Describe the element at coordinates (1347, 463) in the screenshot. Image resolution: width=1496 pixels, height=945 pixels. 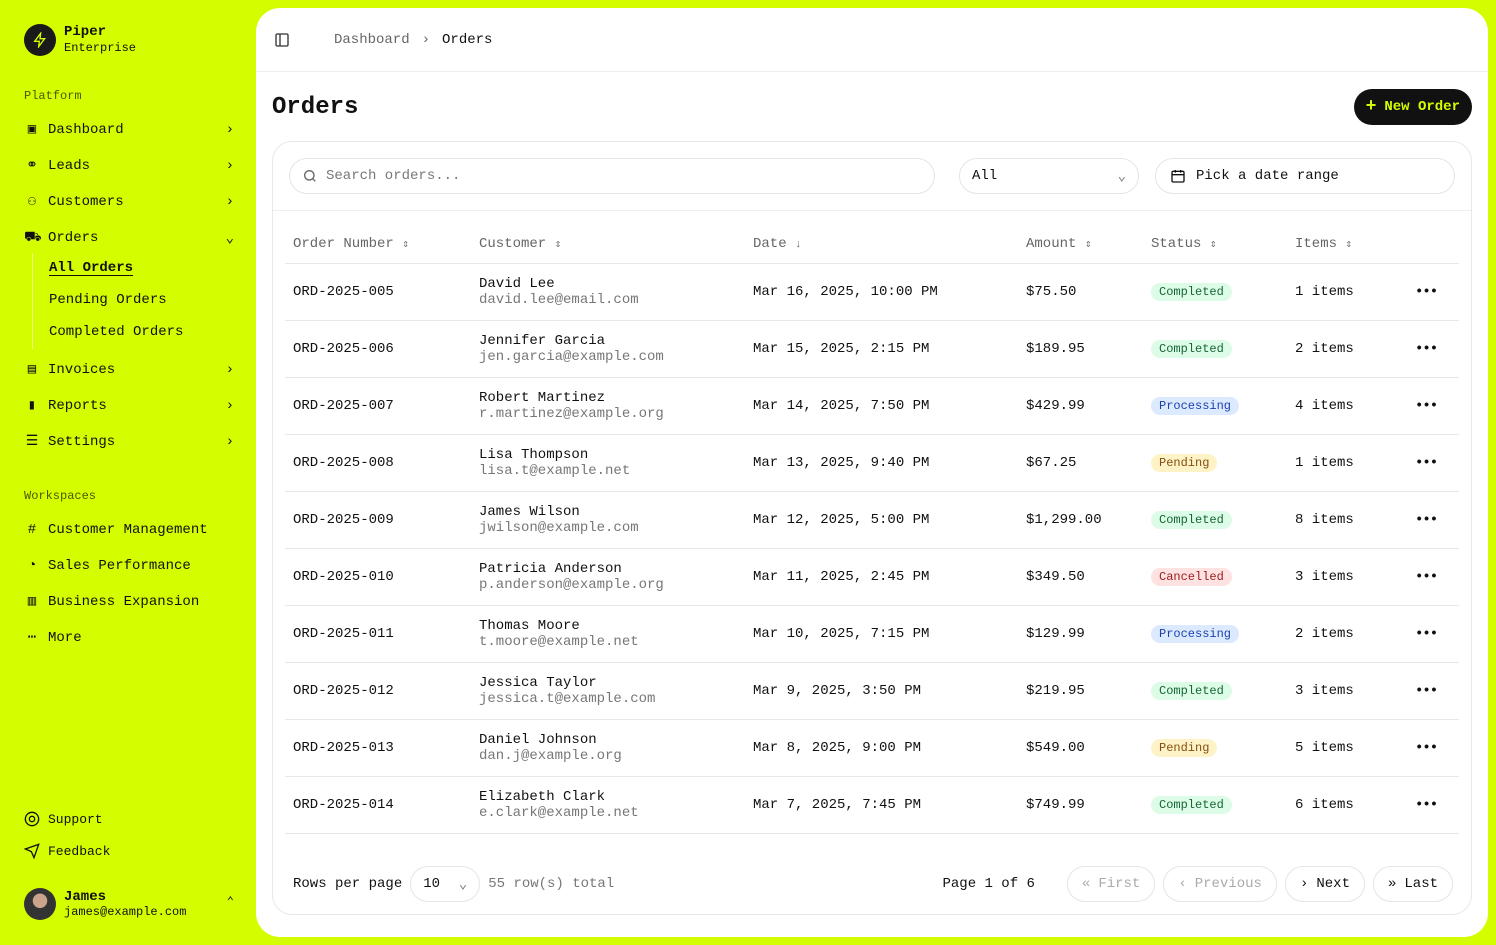
I see `order-items: 1 items` at that location.